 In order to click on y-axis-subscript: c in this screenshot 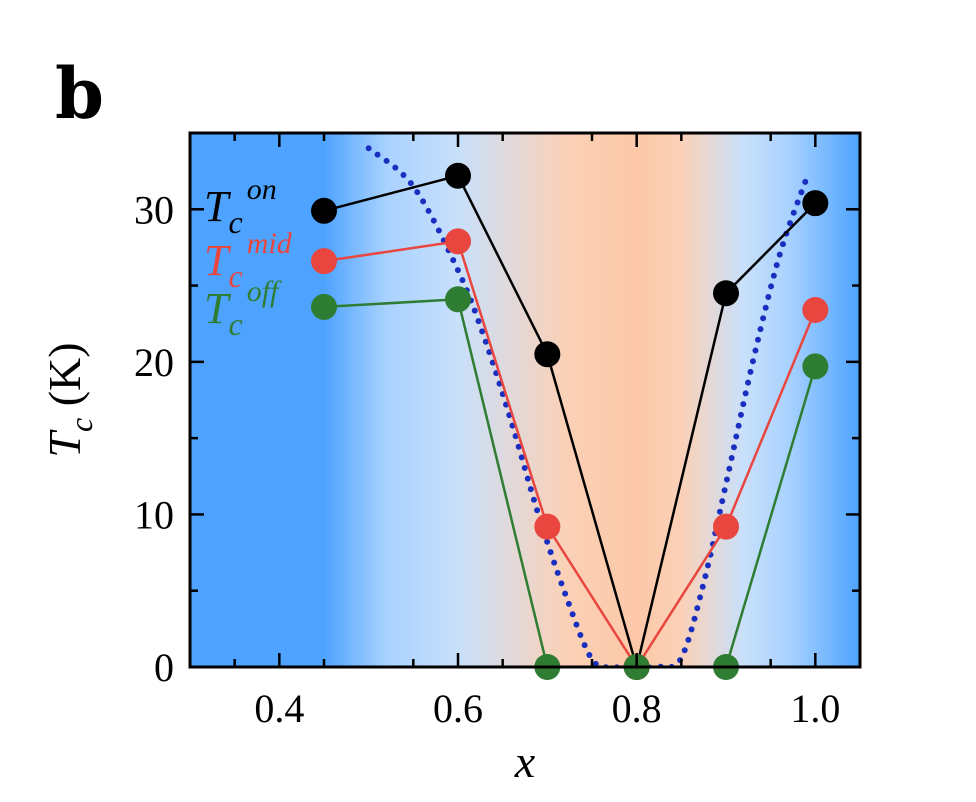, I will do `click(81, 425)`.